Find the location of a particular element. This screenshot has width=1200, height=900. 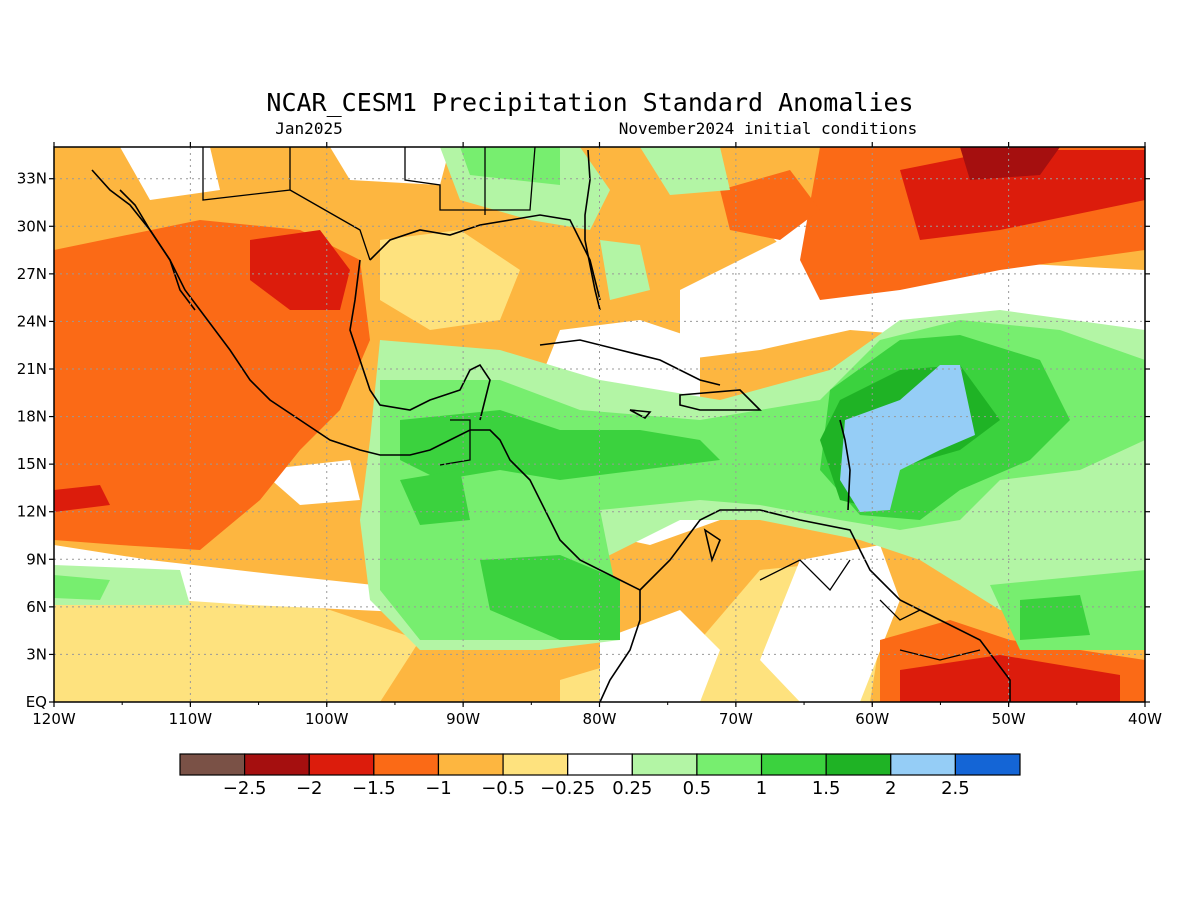

lat-tick-label: 3N is located at coordinates (36, 654).